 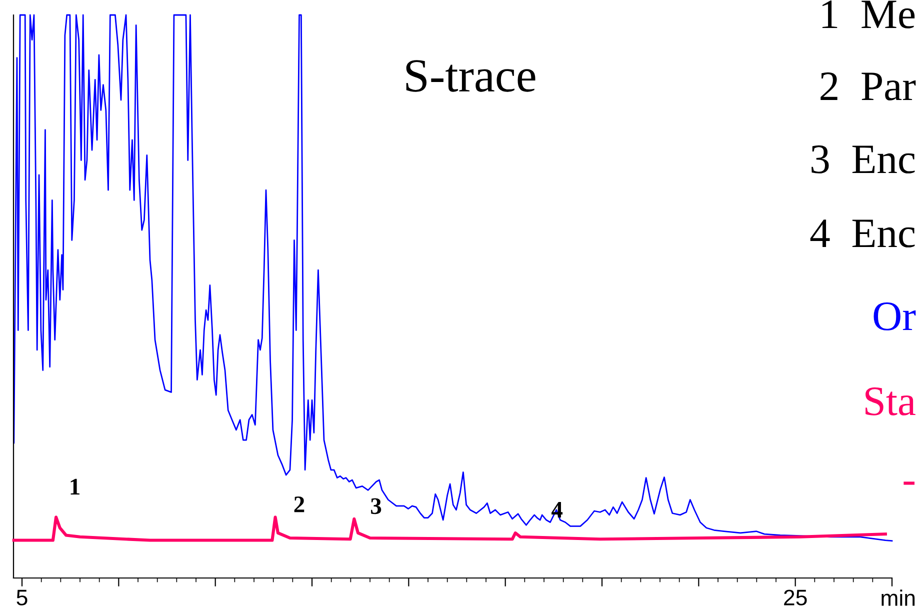 I want to click on annotation: 1 Me, so click(x=868, y=14).